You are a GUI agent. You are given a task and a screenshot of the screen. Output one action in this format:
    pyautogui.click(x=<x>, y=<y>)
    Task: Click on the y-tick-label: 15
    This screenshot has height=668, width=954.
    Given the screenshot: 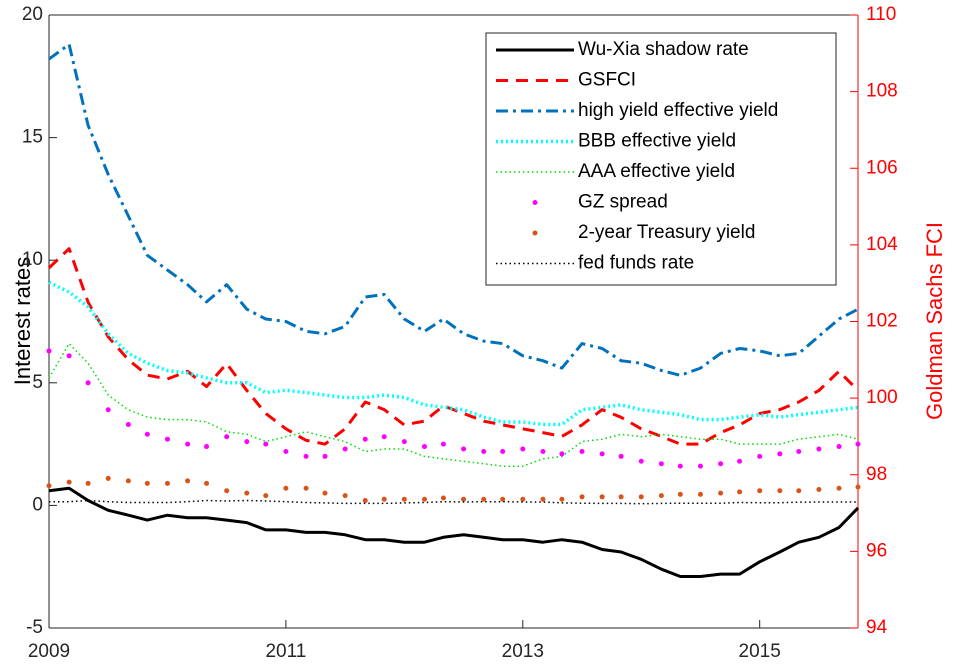 What is the action you would take?
    pyautogui.click(x=32, y=137)
    